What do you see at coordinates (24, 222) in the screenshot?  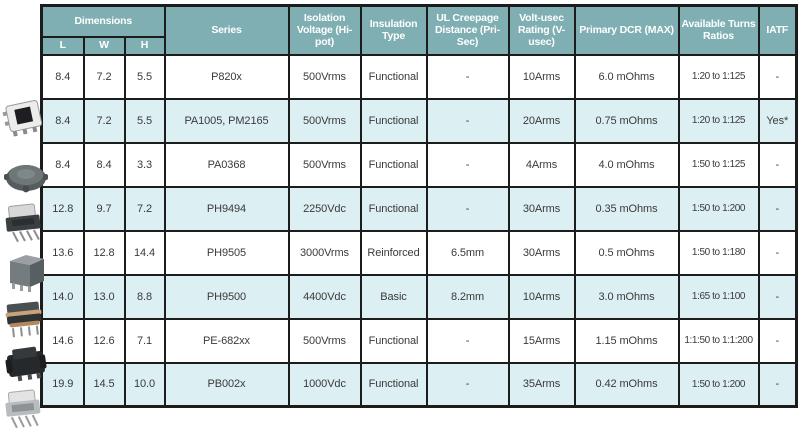 I see `product-photo-ph9494` at bounding box center [24, 222].